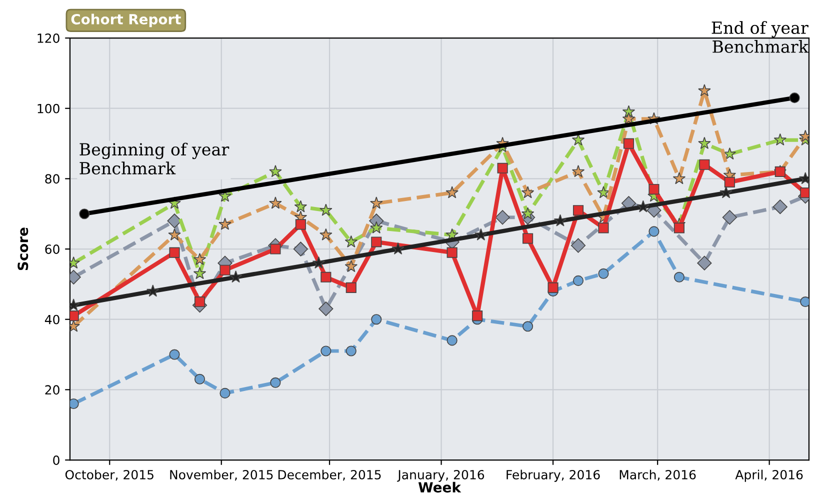  I want to click on y-tick-label: 40, so click(52, 319).